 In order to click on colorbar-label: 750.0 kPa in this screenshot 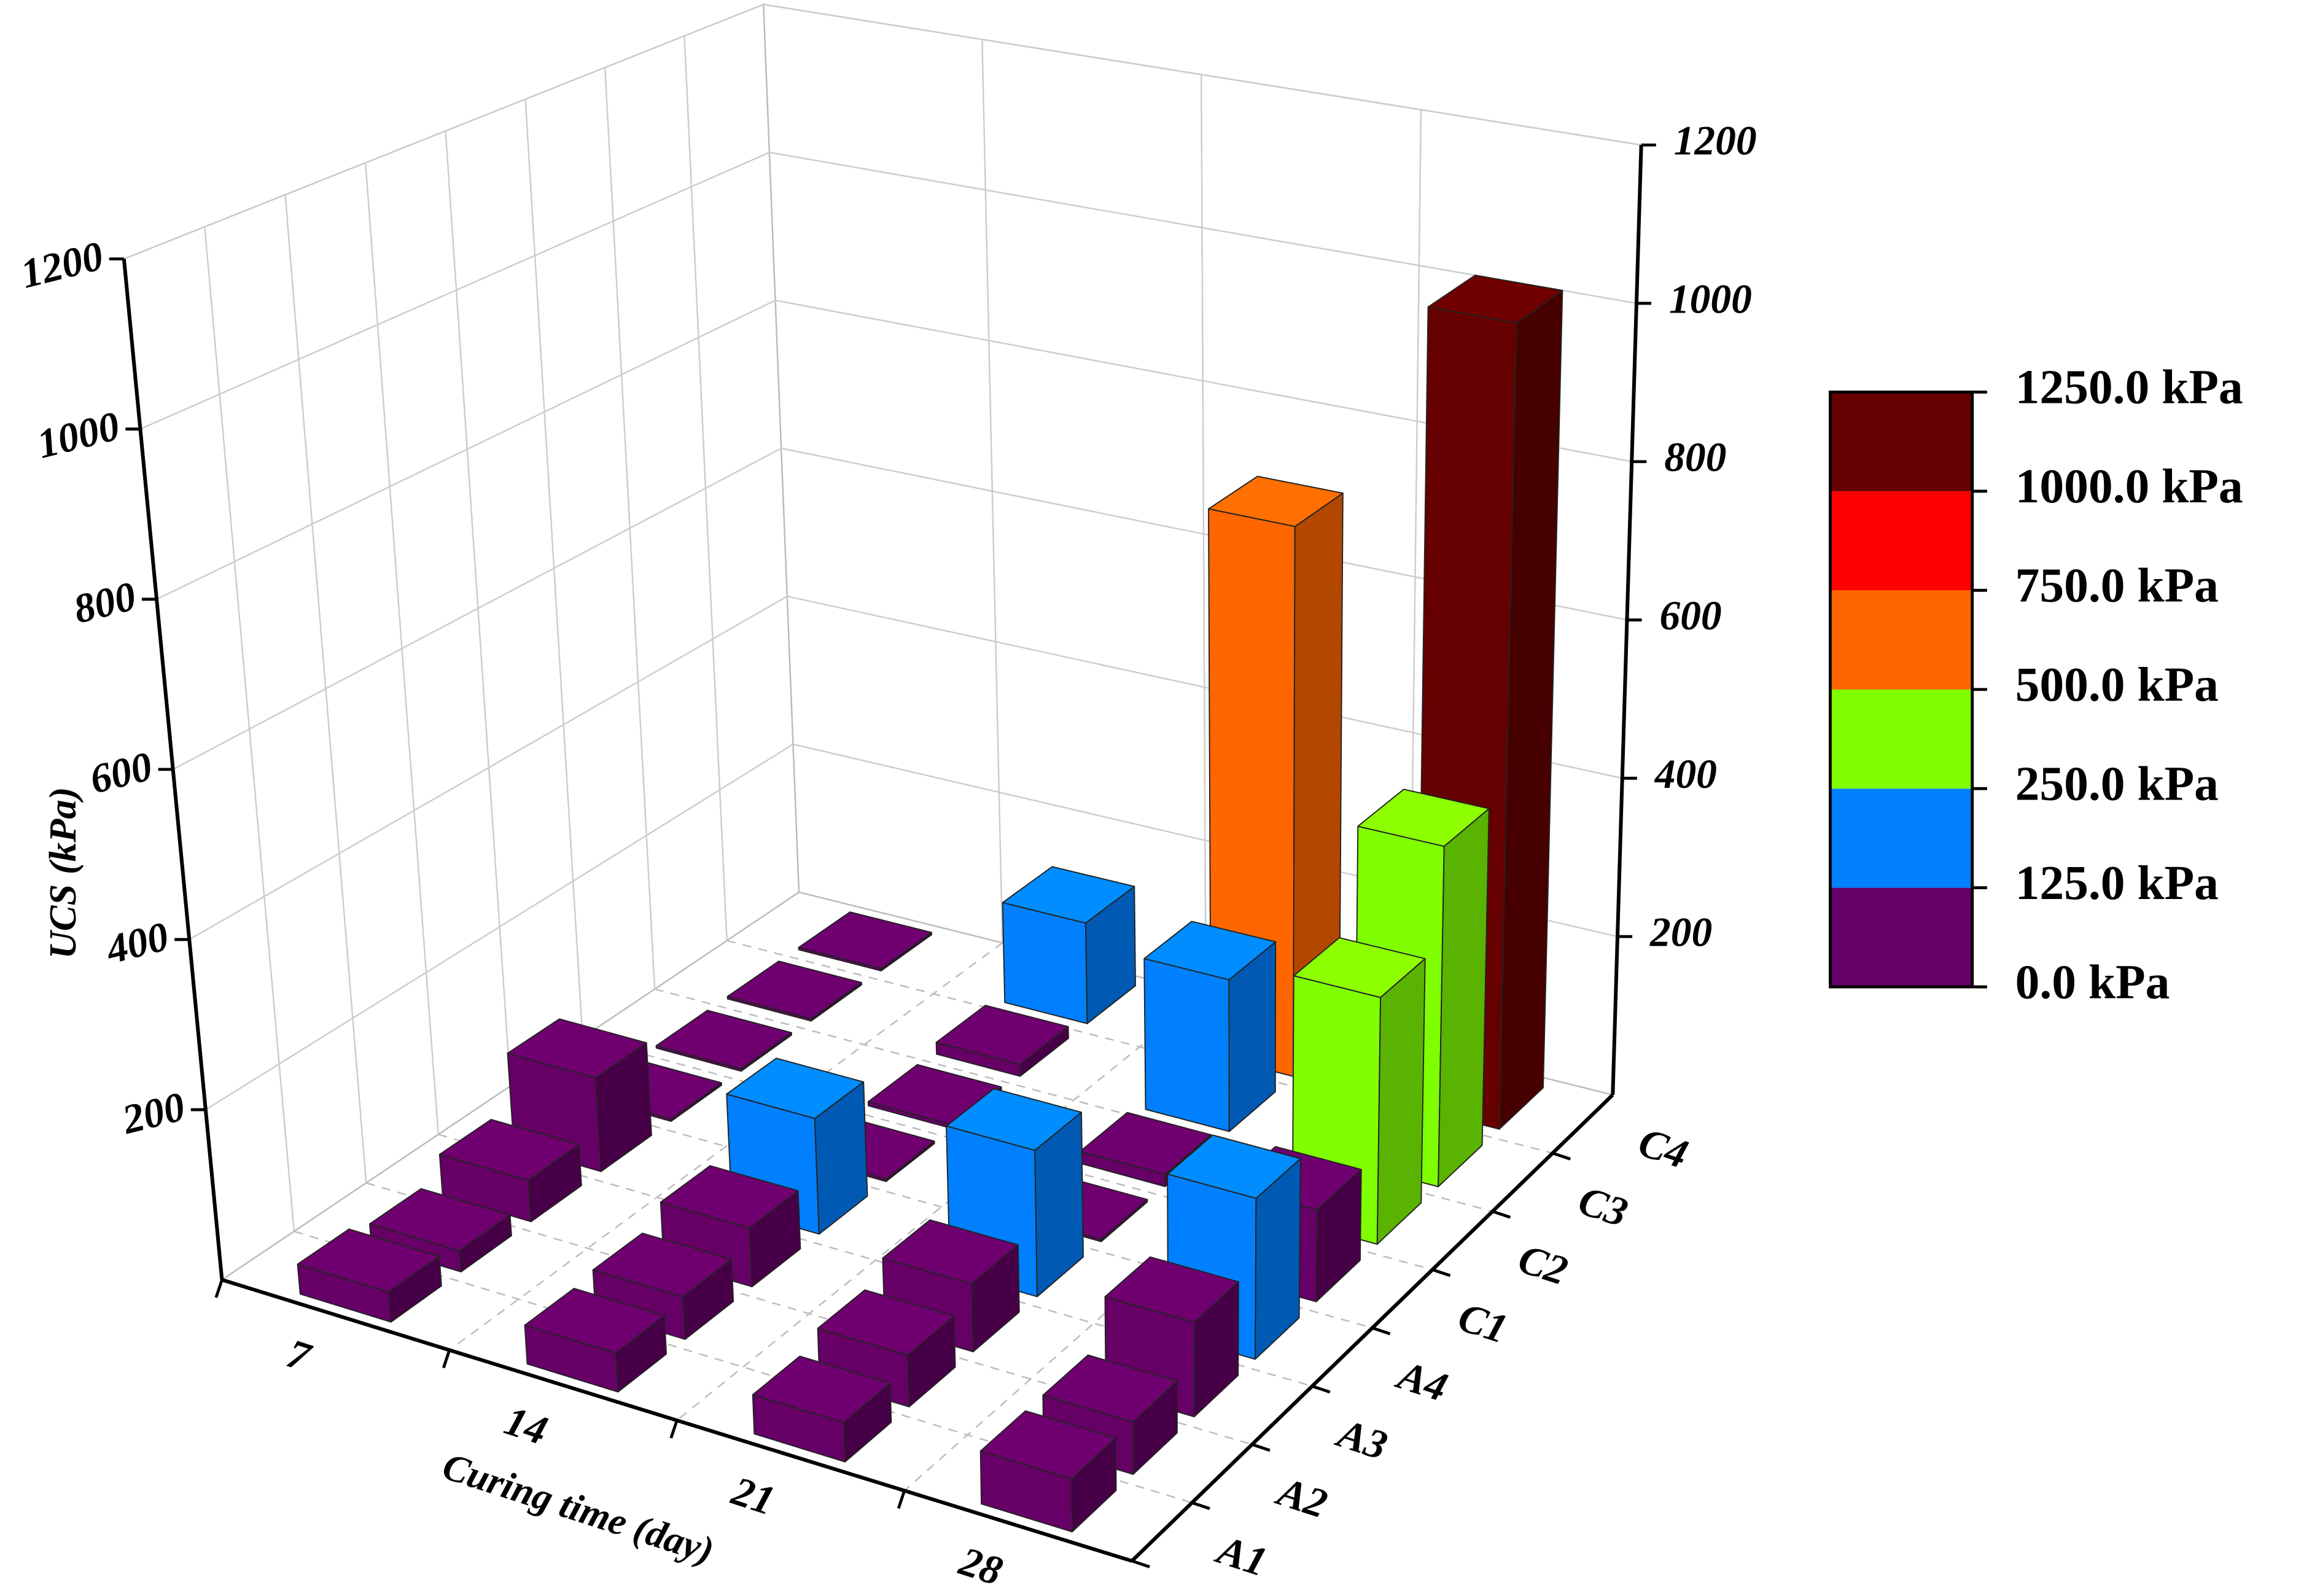, I will do `click(2117, 586)`.